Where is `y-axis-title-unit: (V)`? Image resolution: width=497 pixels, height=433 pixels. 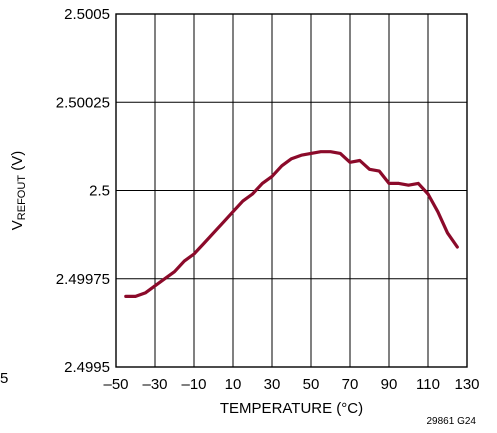 y-axis-title-unit: (V) is located at coordinates (17, 163).